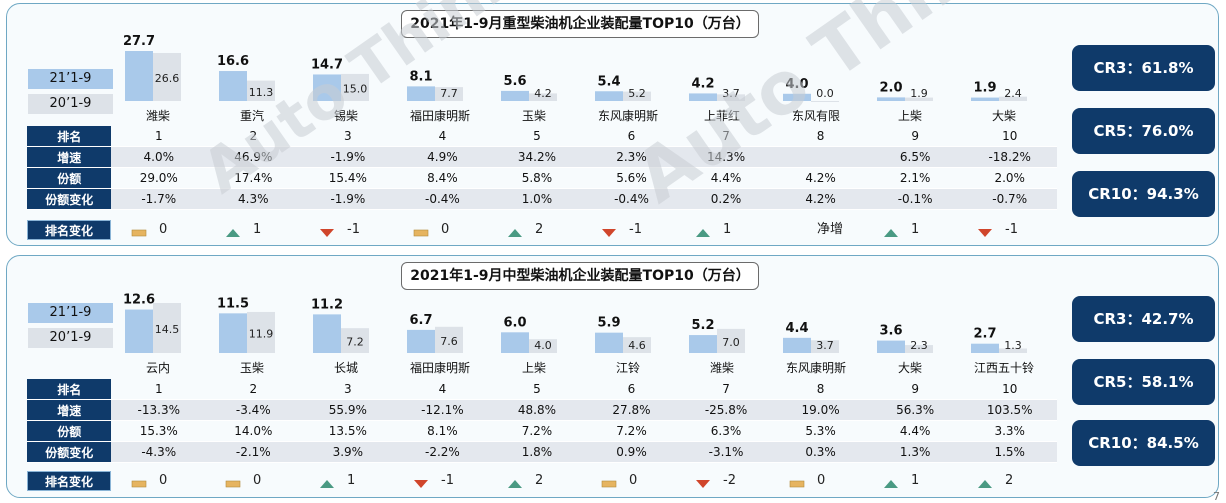  I want to click on table-cell: 6, so click(631, 389).